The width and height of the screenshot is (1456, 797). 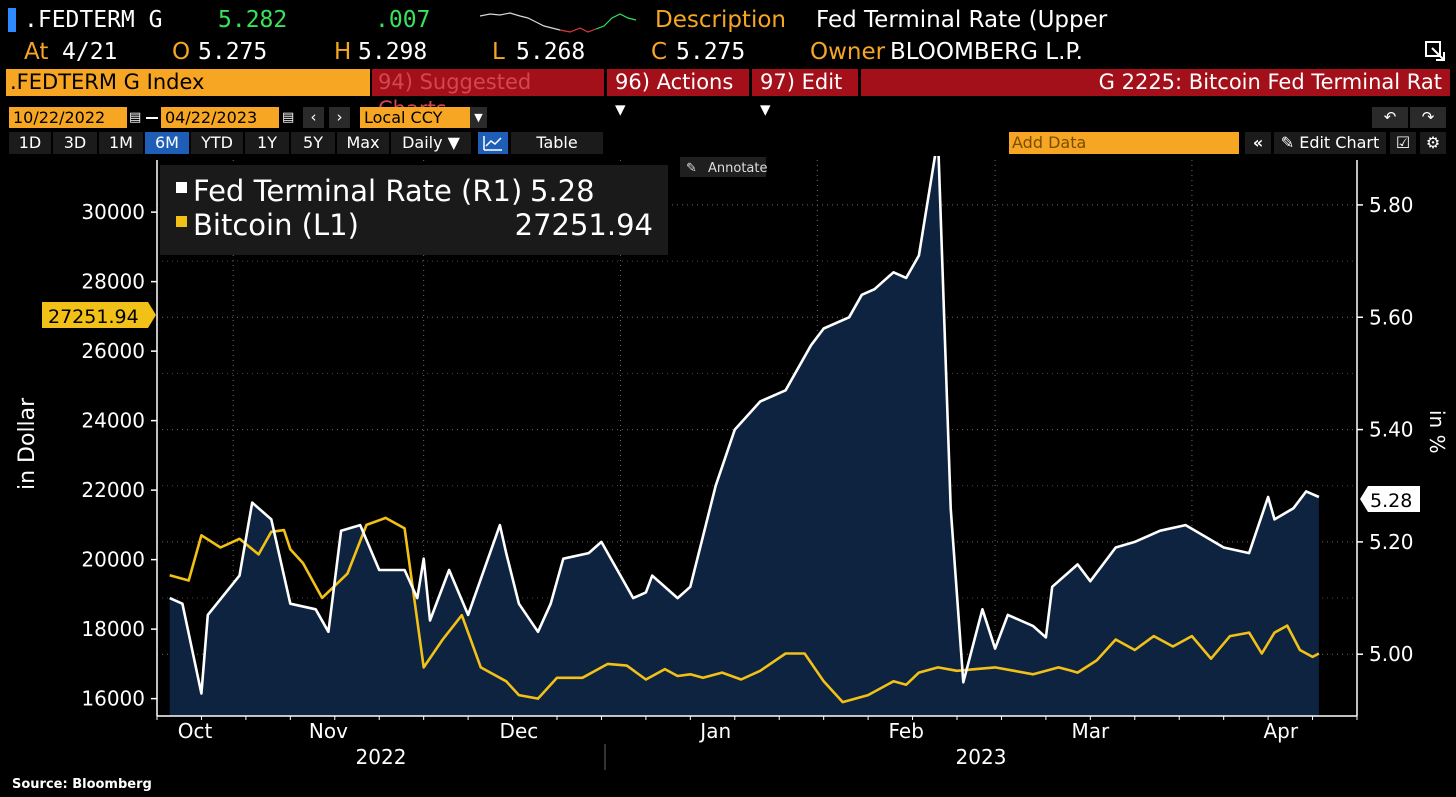 What do you see at coordinates (181, 221) in the screenshot?
I see `legend-swatch-bitcoin` at bounding box center [181, 221].